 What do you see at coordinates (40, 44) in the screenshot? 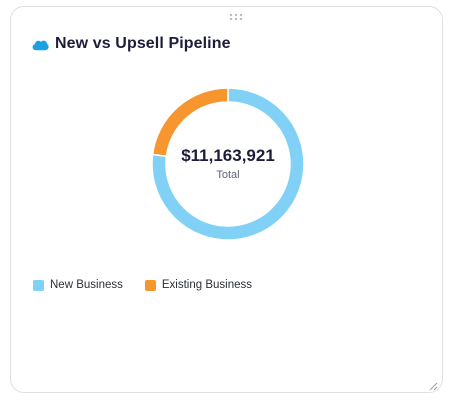
I see `salesforce-cloud-icon` at bounding box center [40, 44].